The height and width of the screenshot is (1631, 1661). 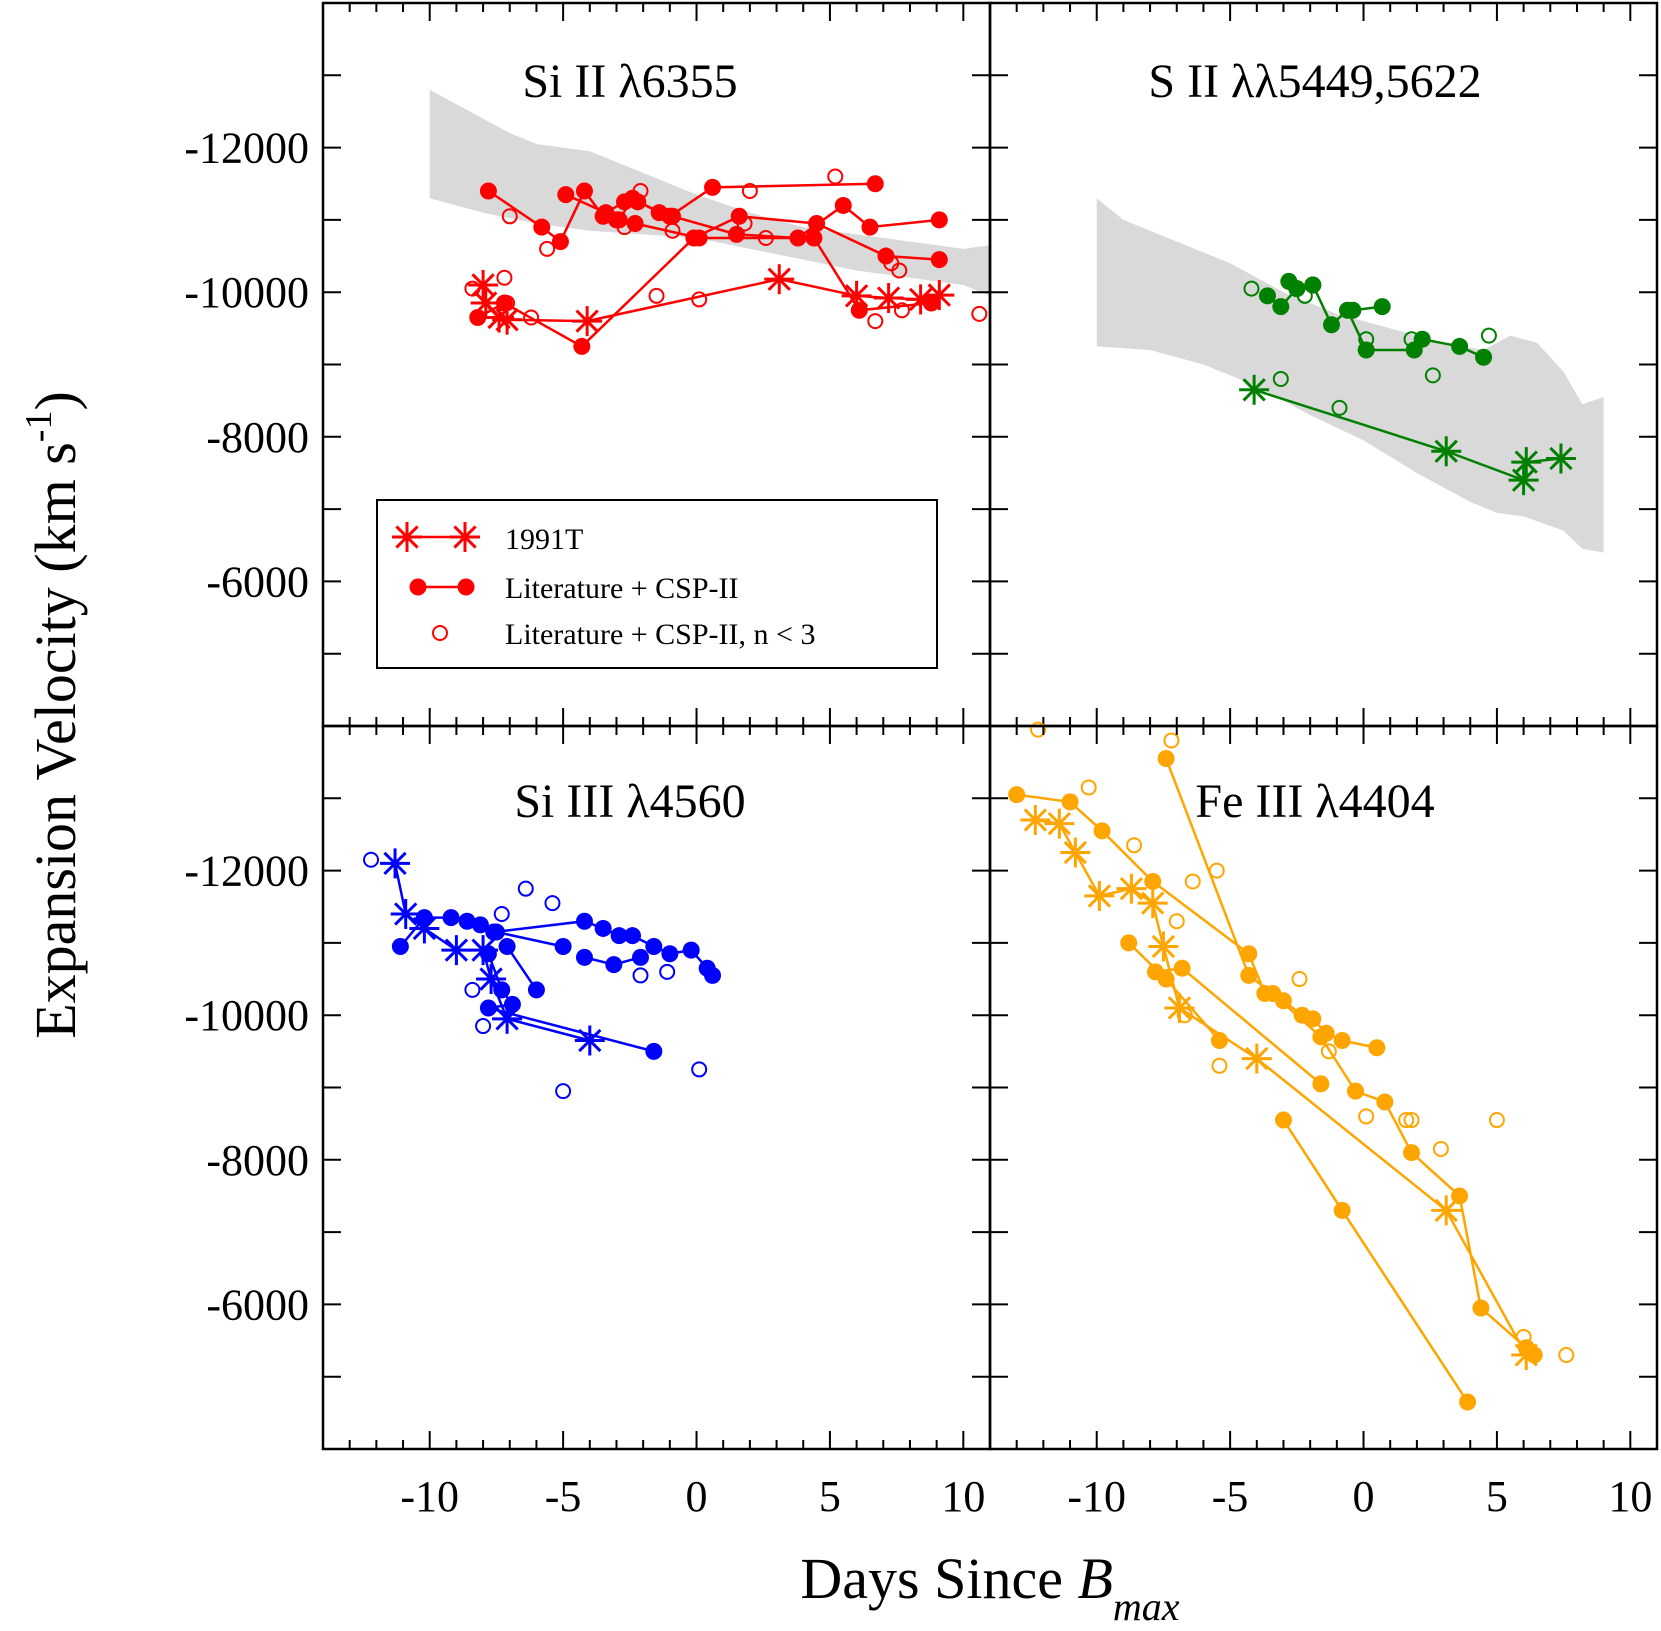 I want to click on y-tick-label: -6000, so click(x=257, y=581).